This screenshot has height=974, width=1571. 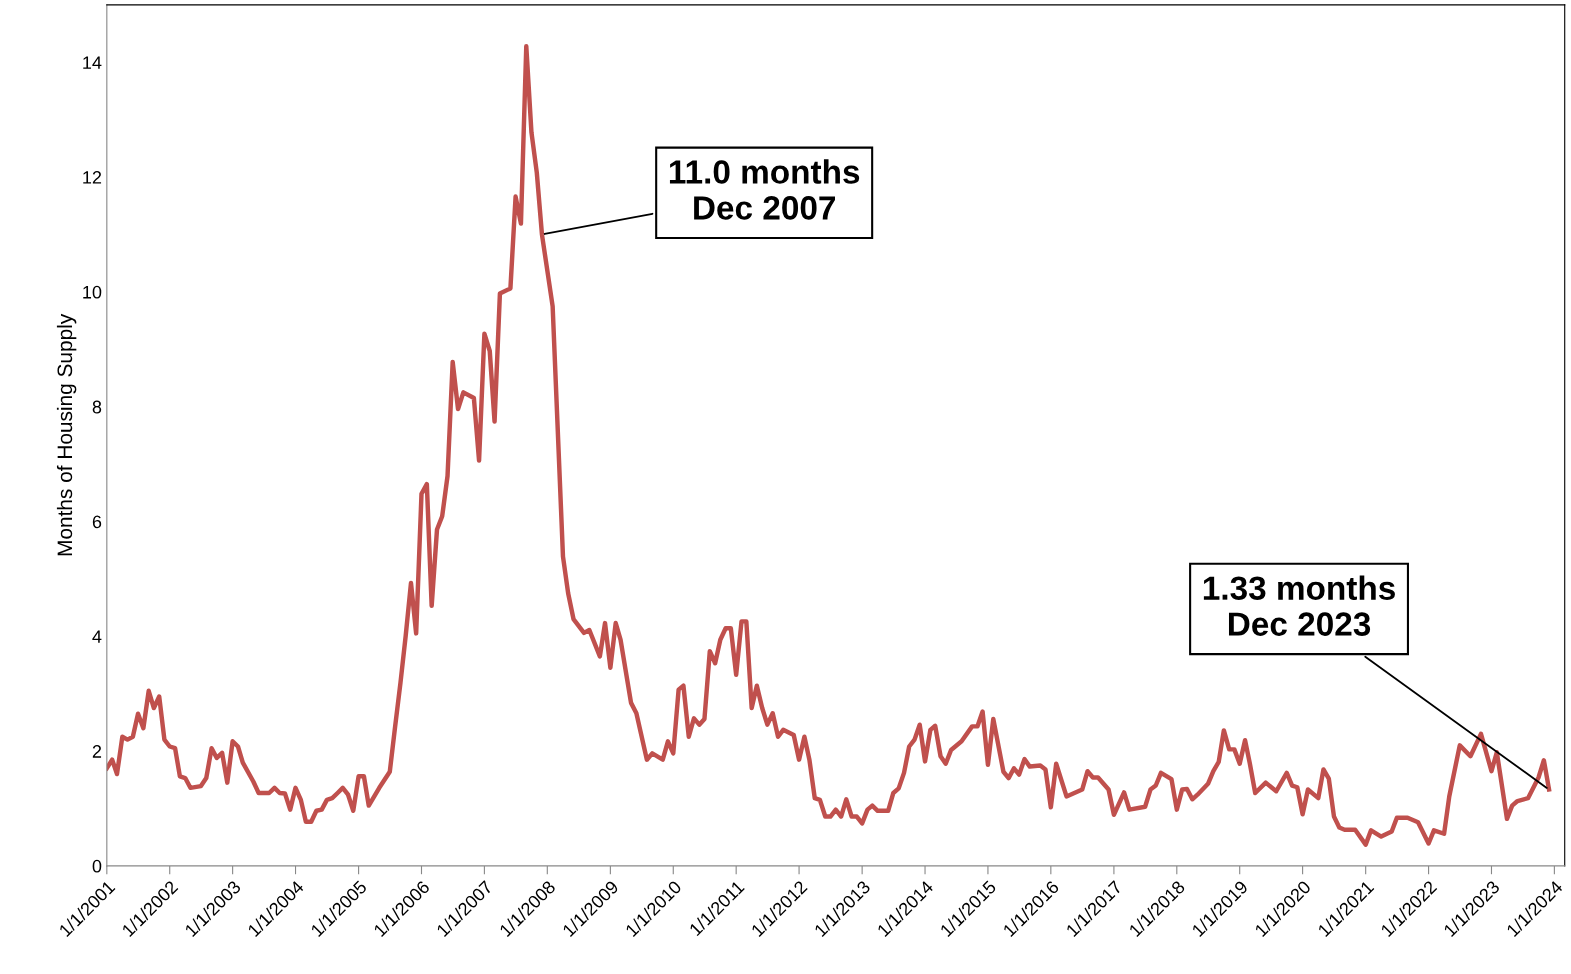 I want to click on y-tick-label: 4, so click(x=97, y=636).